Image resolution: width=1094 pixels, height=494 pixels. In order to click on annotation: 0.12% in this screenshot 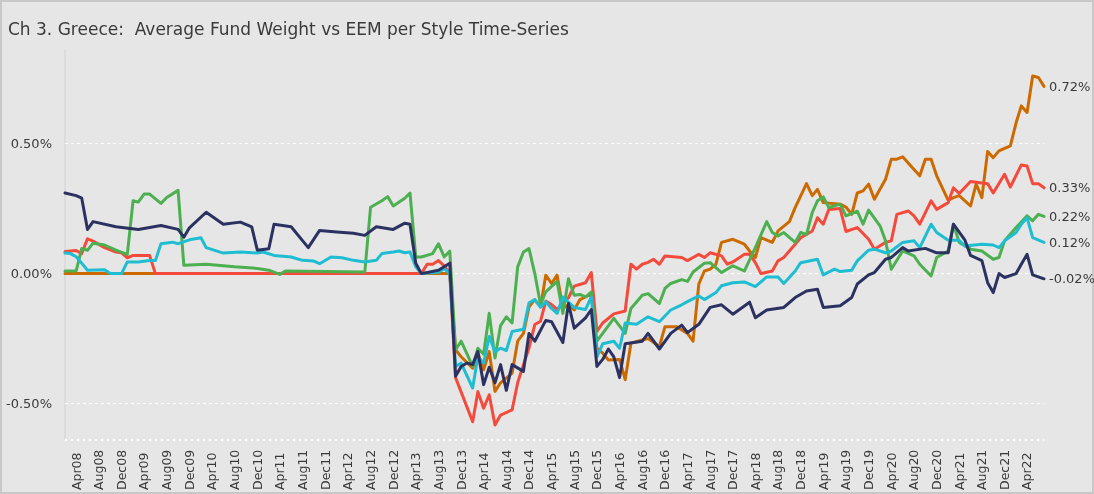, I will do `click(1070, 242)`.